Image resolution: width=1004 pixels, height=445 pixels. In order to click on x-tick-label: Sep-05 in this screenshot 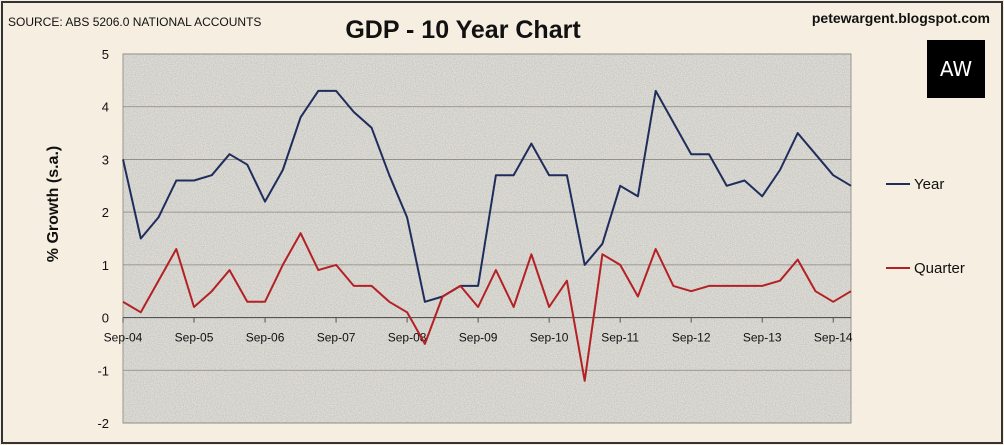, I will do `click(194, 338)`.